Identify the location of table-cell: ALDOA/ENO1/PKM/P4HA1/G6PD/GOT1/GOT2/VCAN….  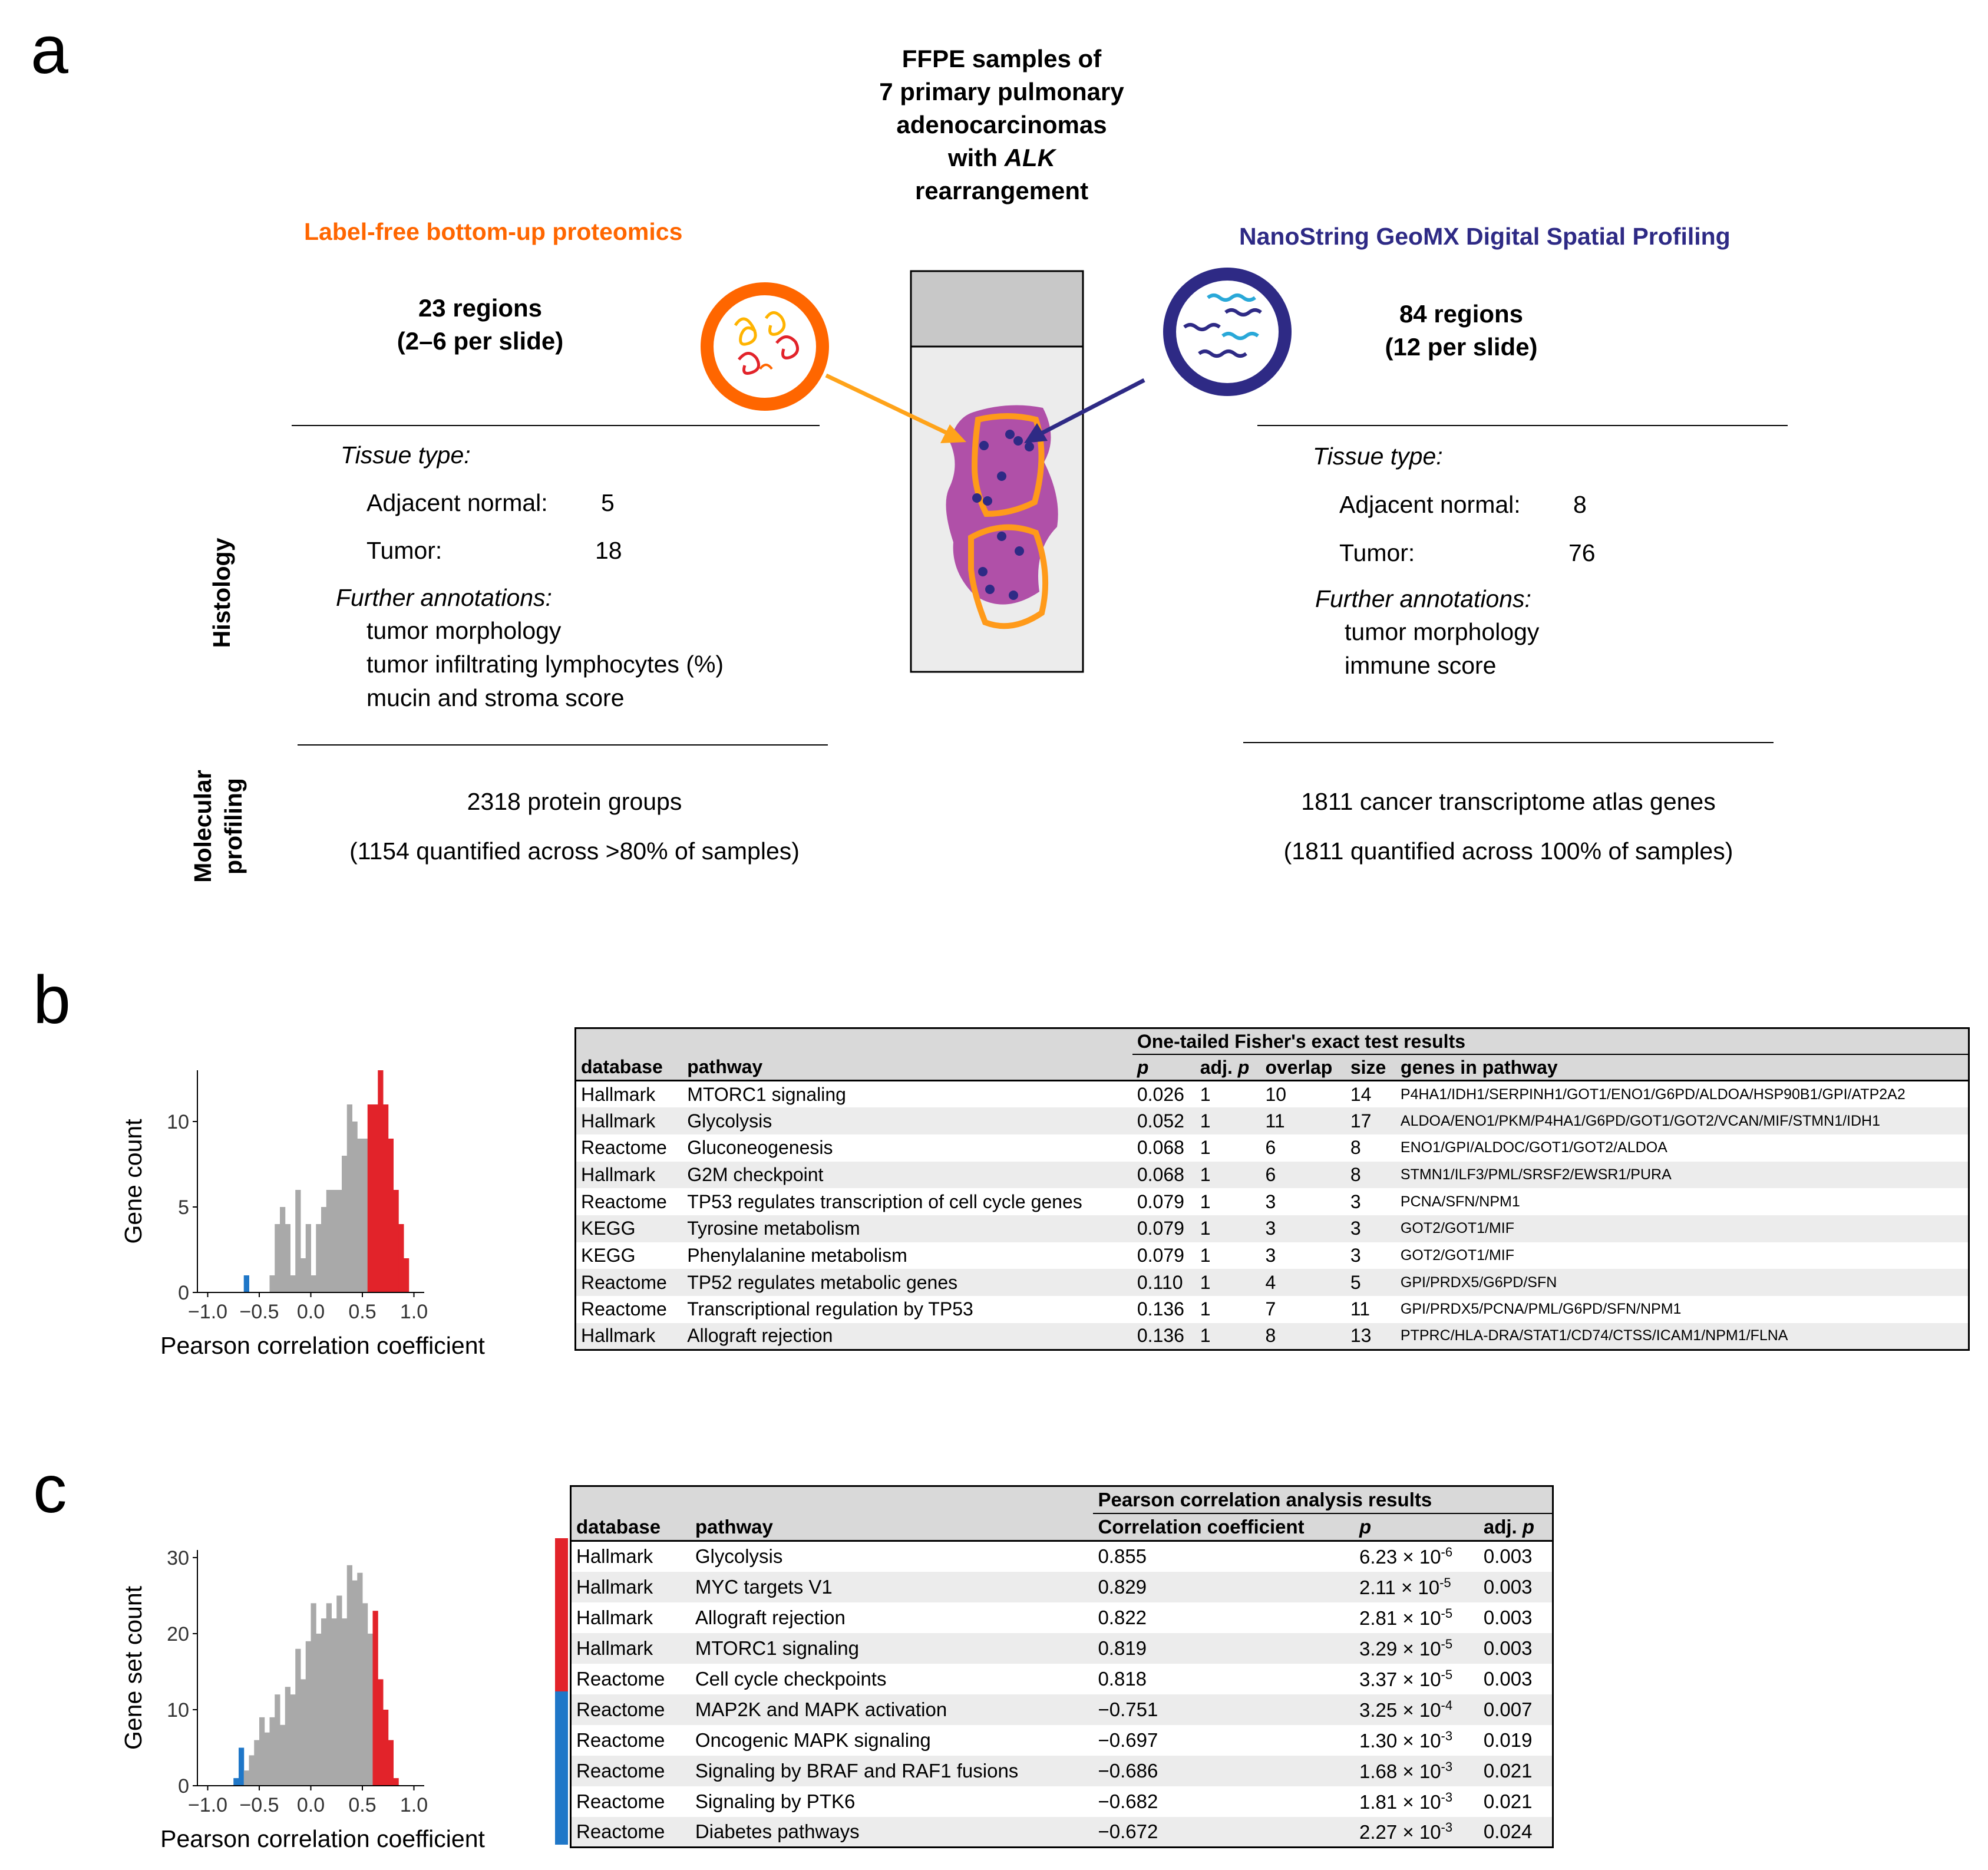
(1640, 1120).